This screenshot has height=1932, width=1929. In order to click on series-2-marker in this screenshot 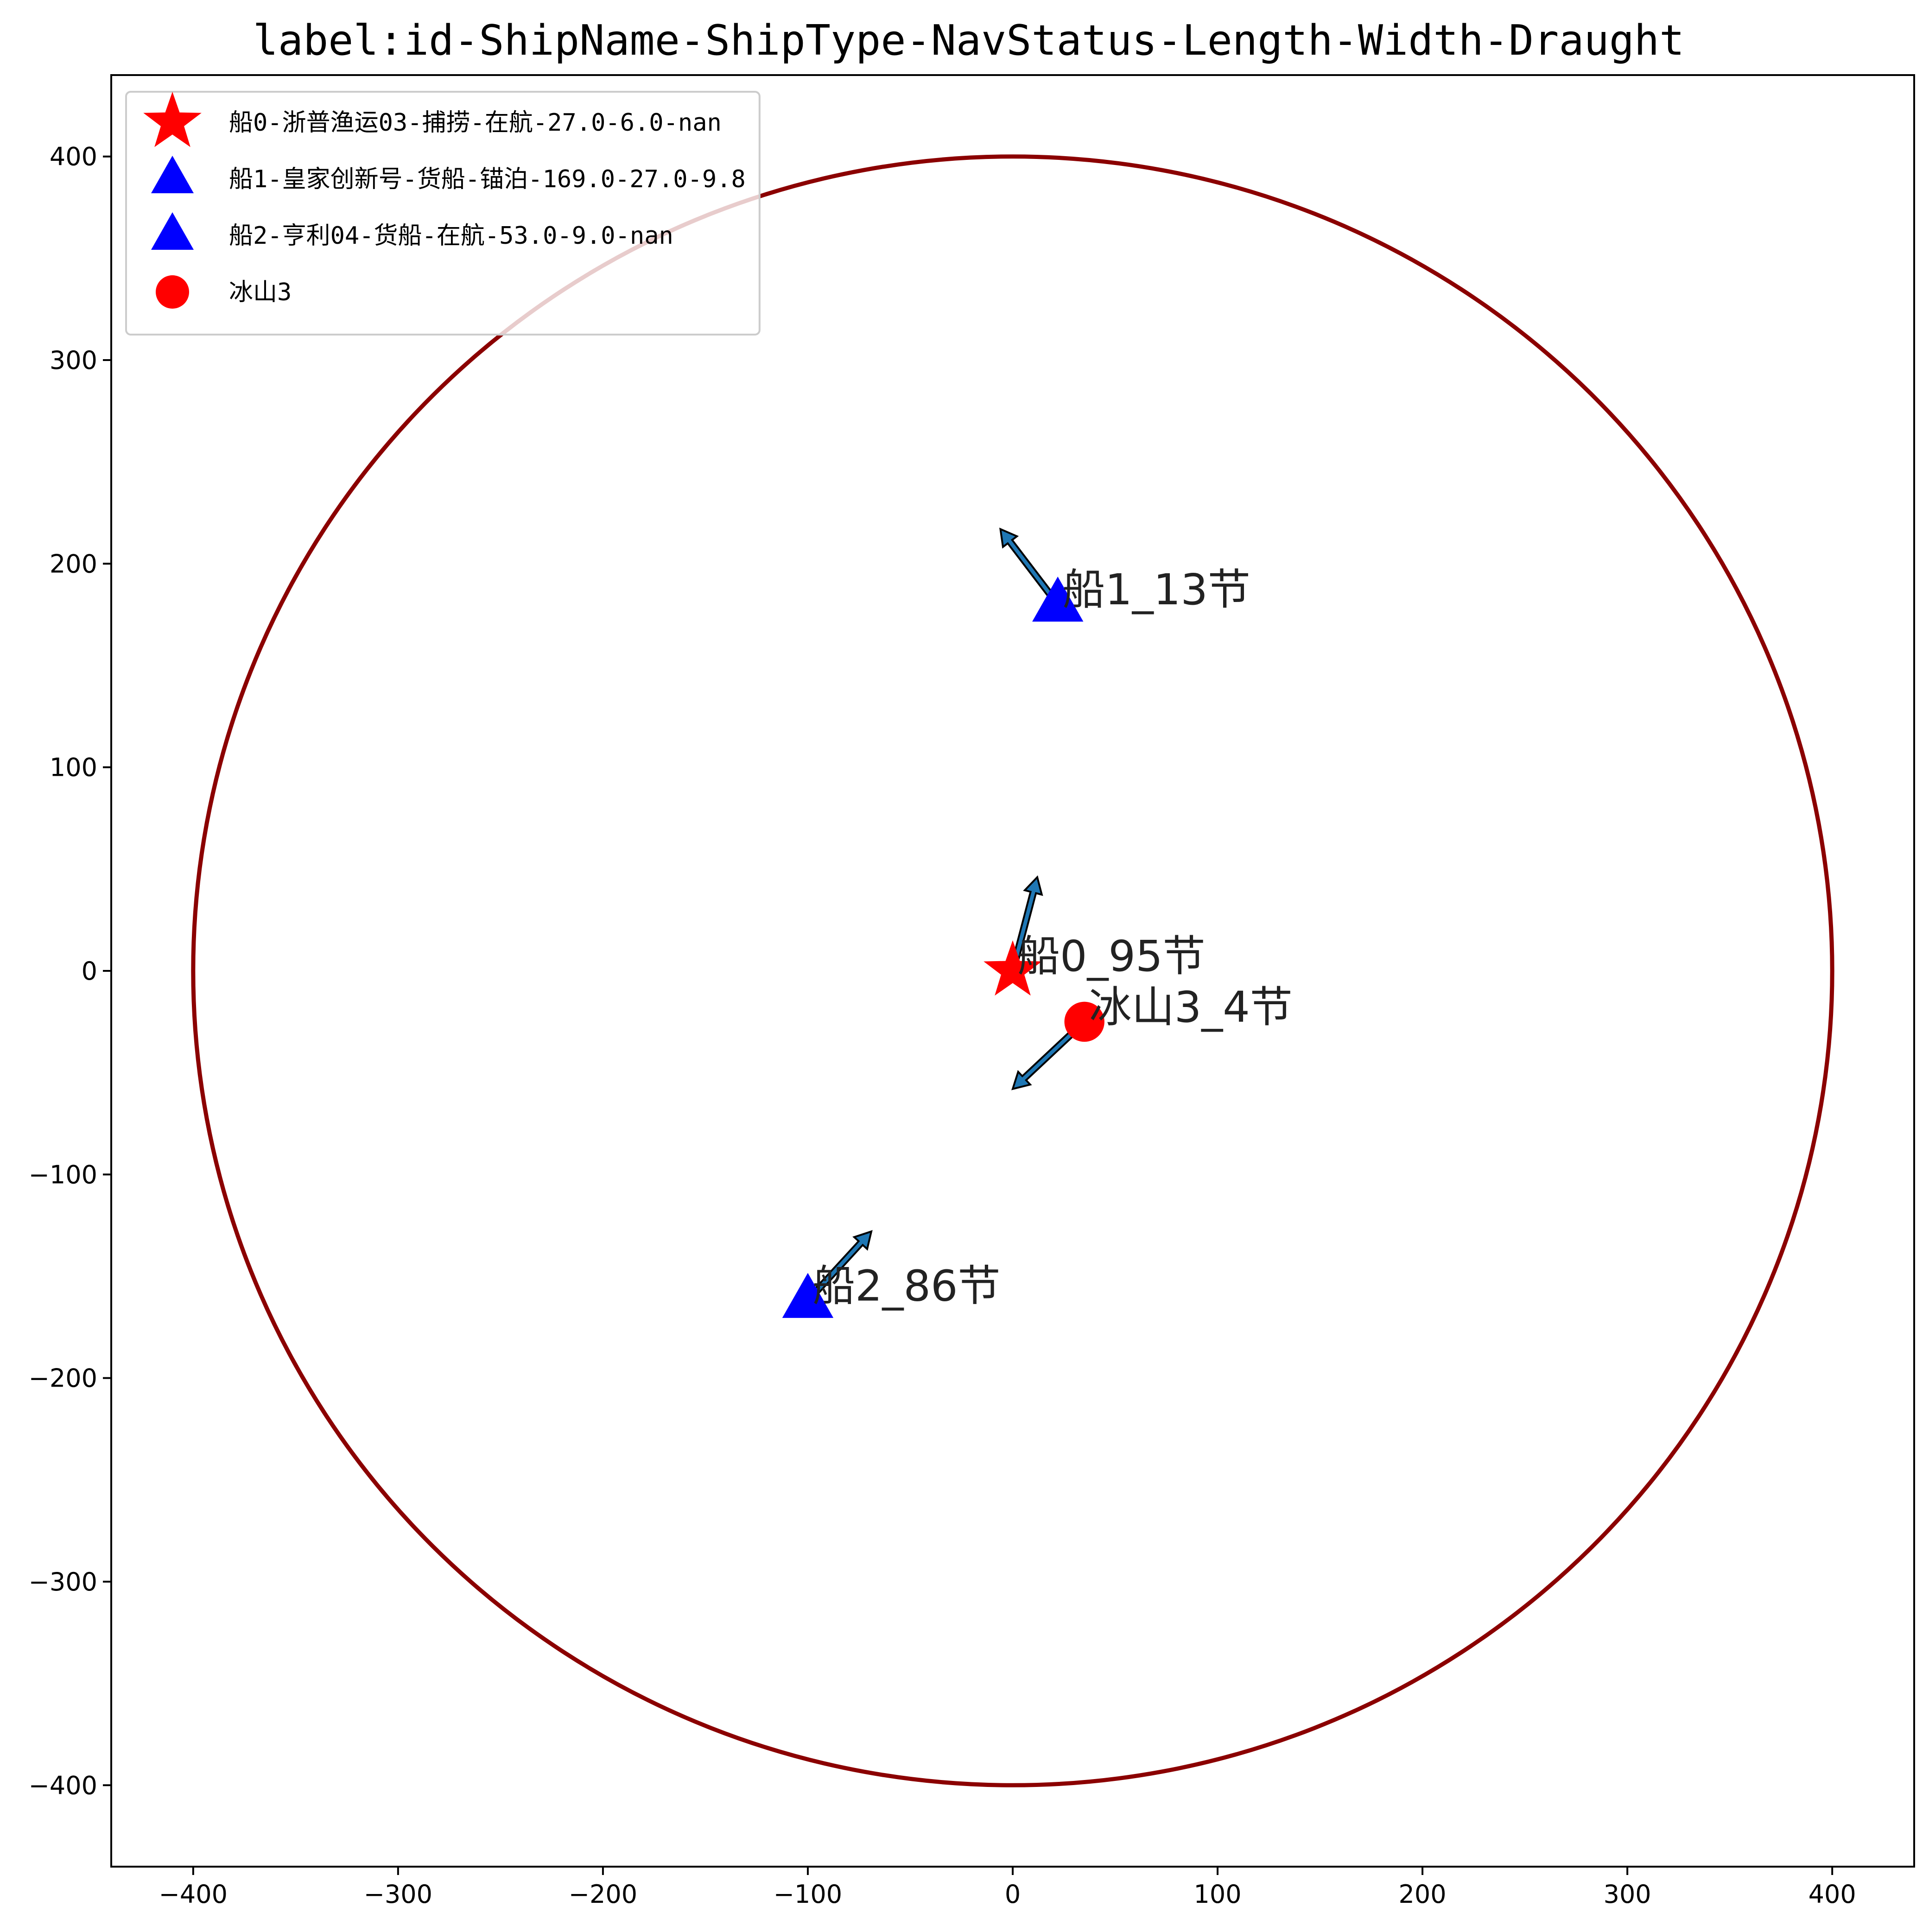, I will do `click(808, 1295)`.